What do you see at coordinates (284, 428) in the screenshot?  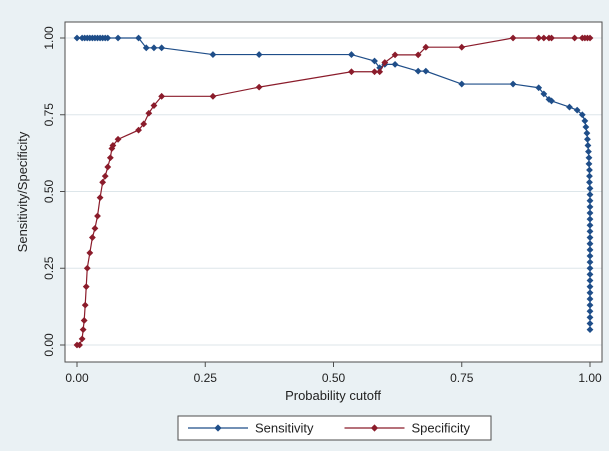 I see `legend-label-sensitivity: Sensitivity` at bounding box center [284, 428].